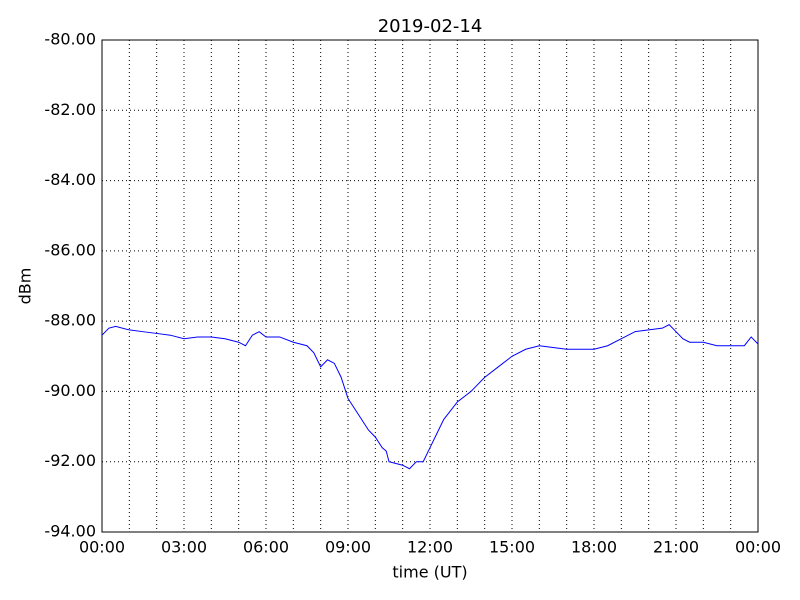 Image resolution: width=800 pixels, height=600 pixels. I want to click on x-tick-label: 15:00, so click(512, 547).